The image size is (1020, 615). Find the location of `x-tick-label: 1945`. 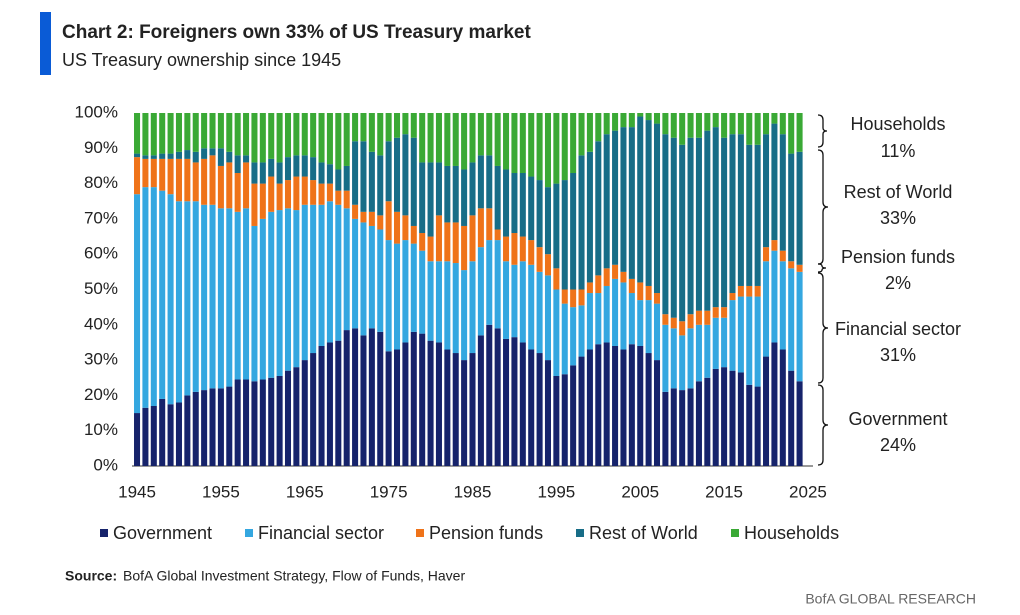

x-tick-label: 1945 is located at coordinates (137, 491).